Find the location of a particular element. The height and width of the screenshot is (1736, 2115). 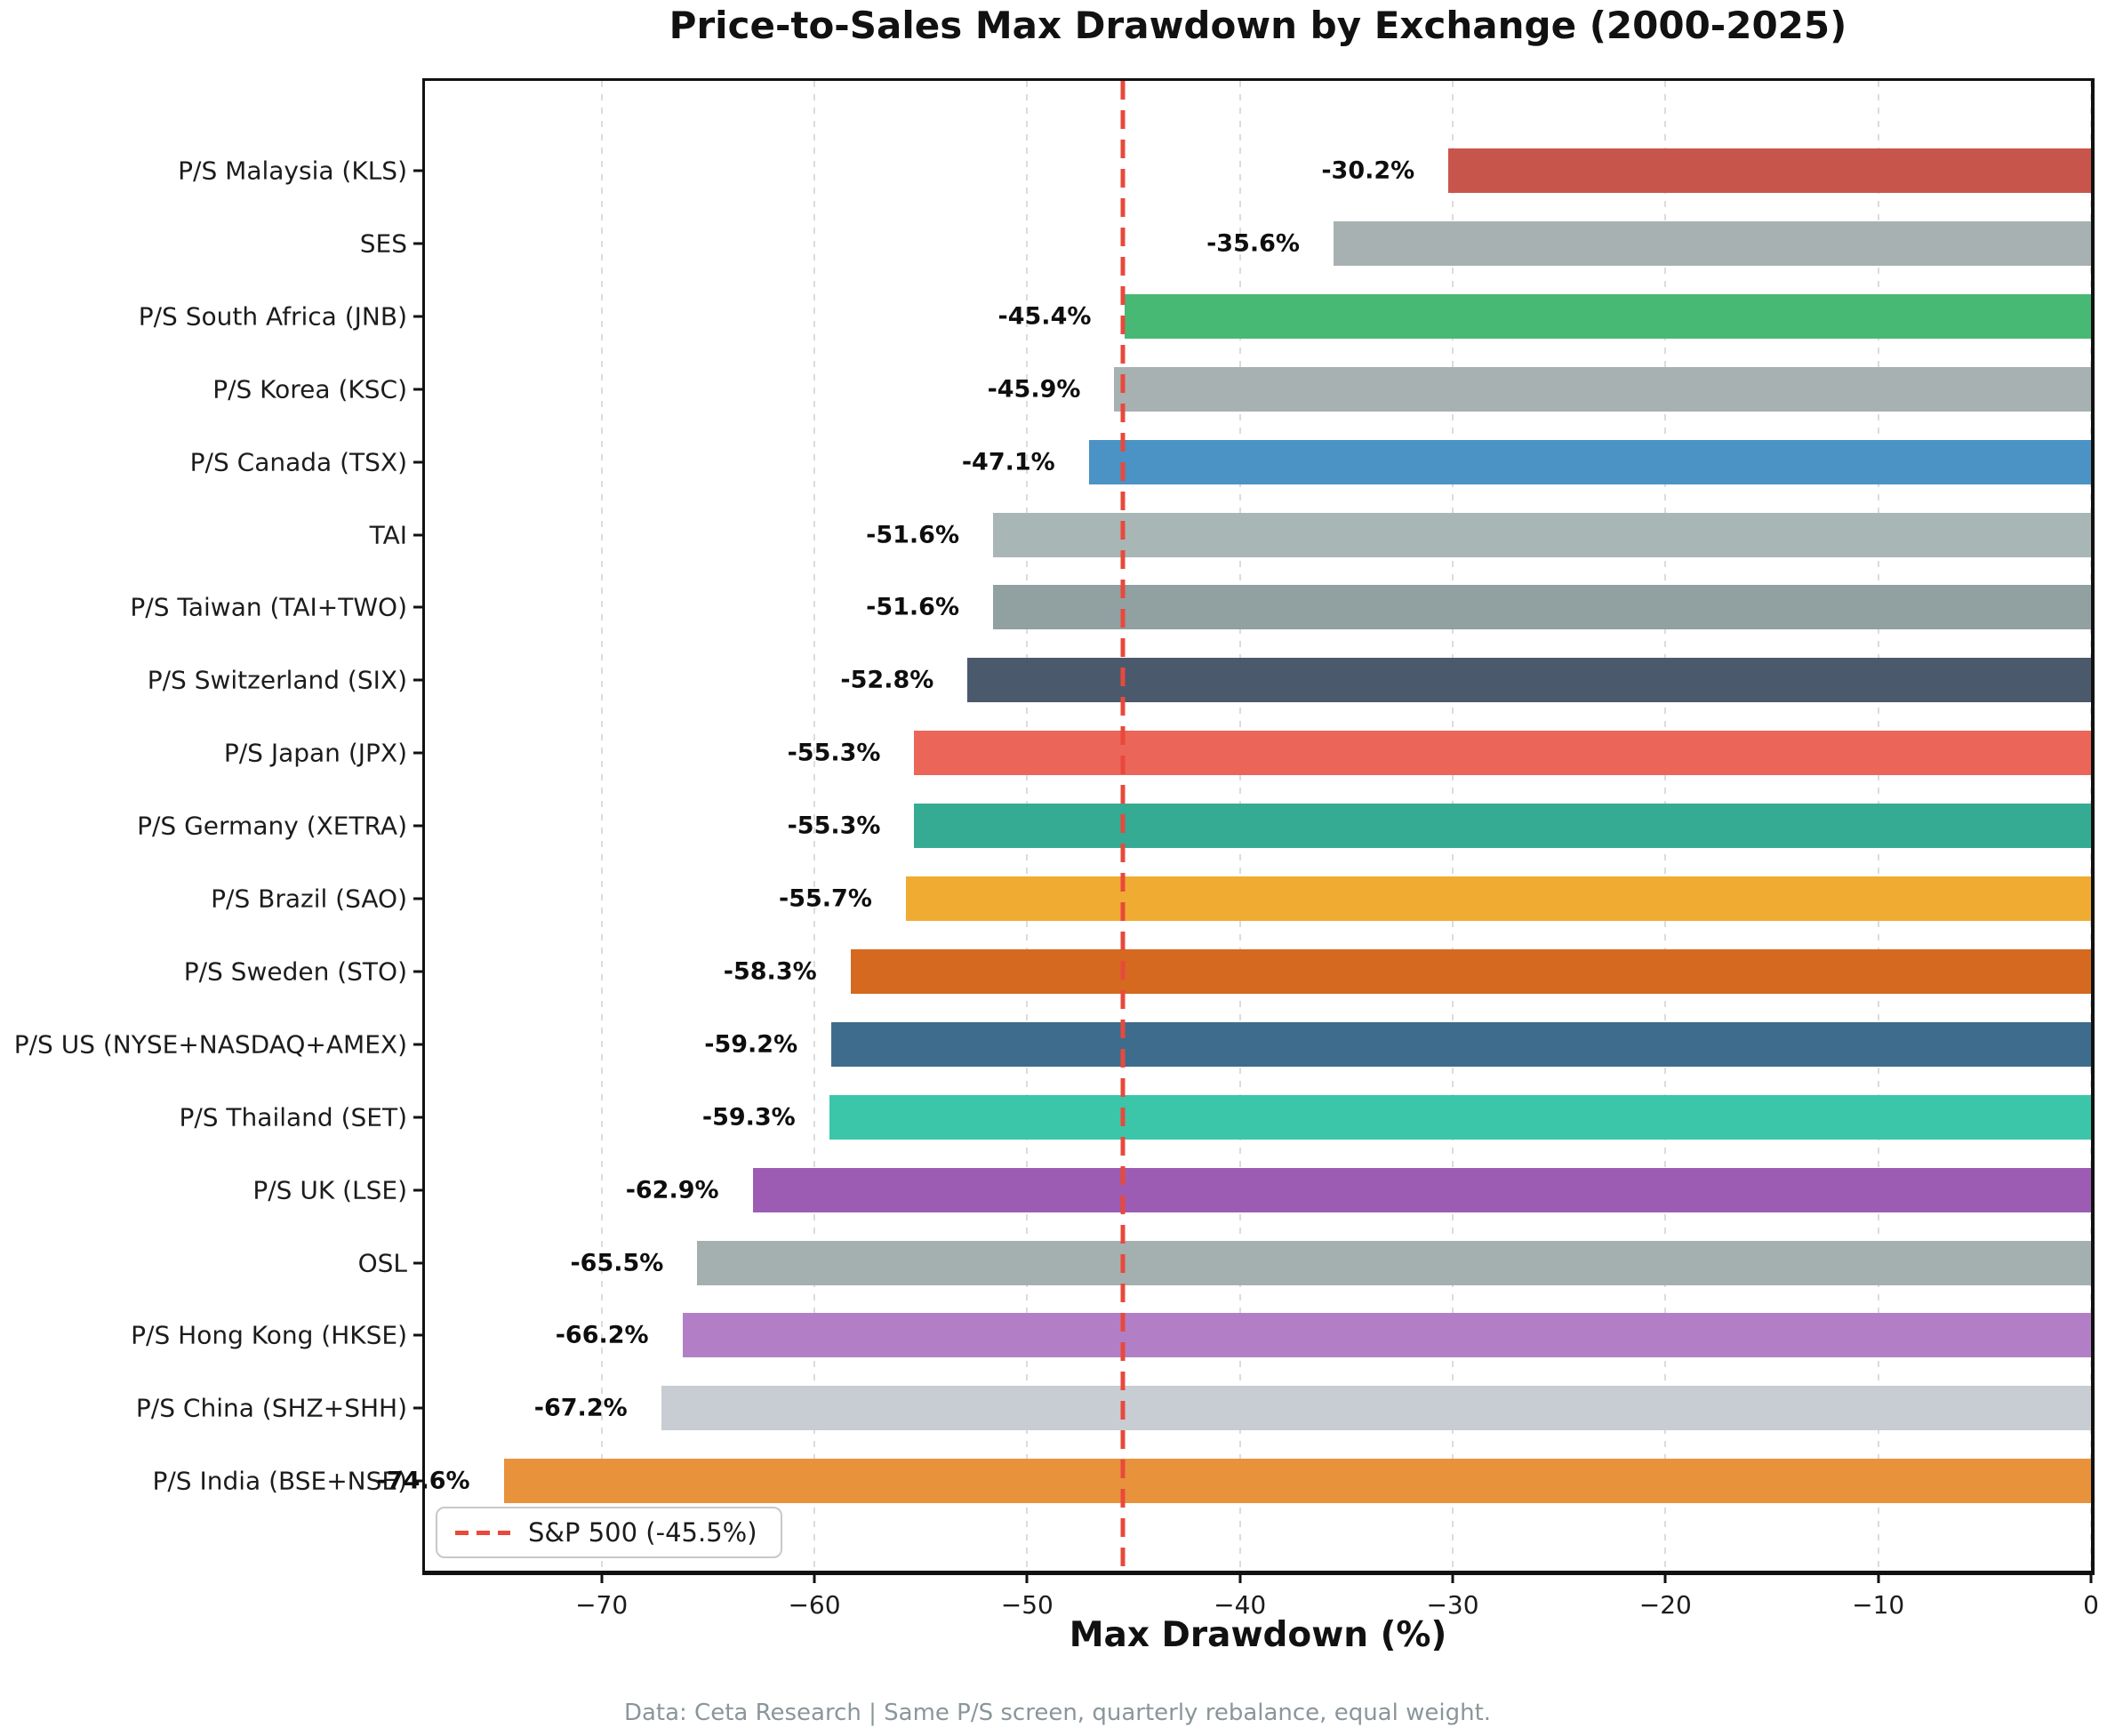

bar-ses is located at coordinates (1712, 243).